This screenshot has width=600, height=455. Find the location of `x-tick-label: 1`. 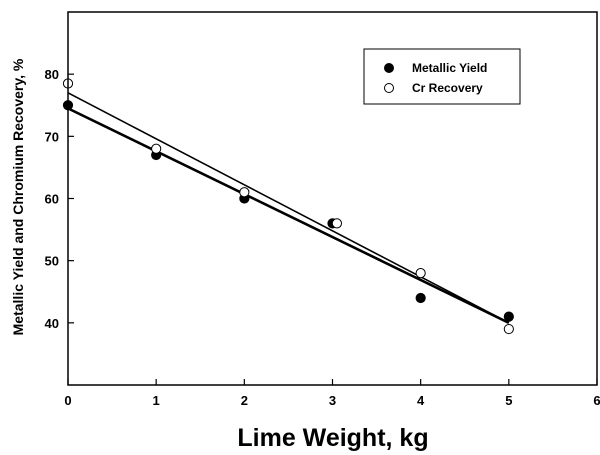

x-tick-label: 1 is located at coordinates (156, 400).